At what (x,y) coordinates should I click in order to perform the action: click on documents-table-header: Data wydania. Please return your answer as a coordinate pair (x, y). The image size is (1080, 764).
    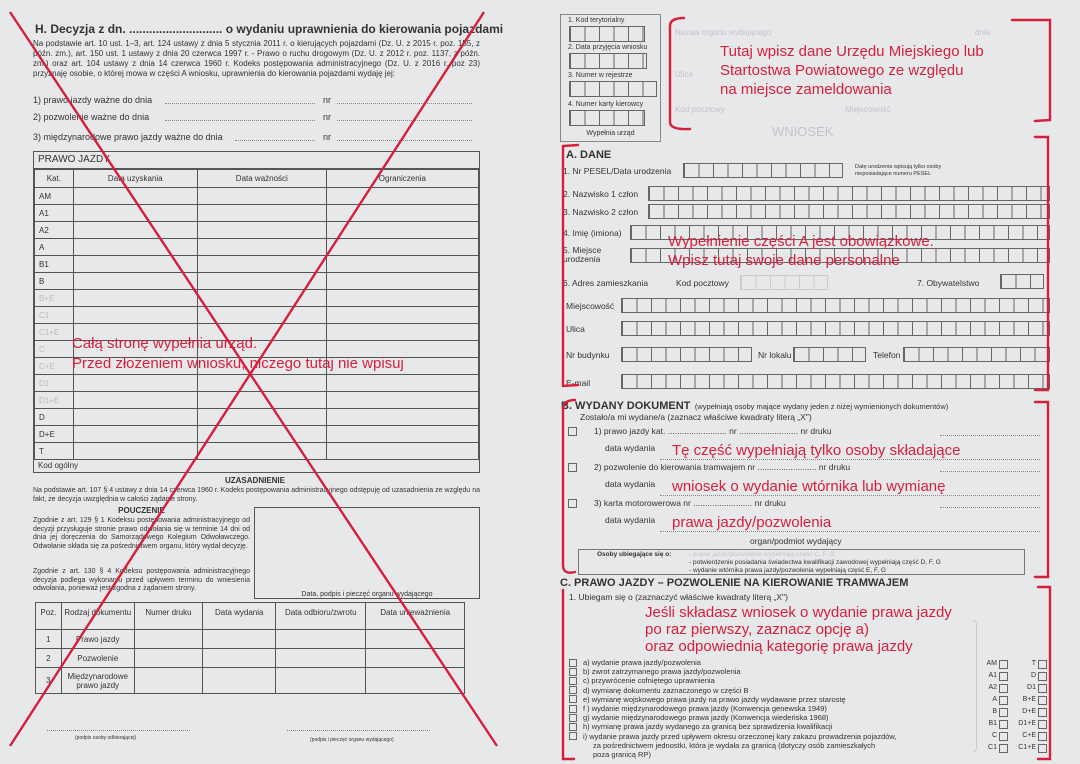
    Looking at the image, I should click on (239, 616).